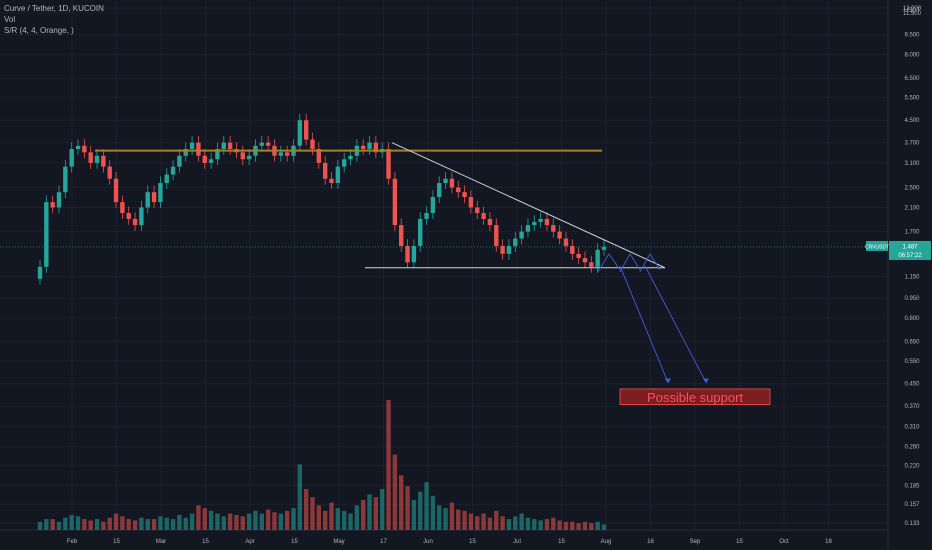  Describe the element at coordinates (10, 19) in the screenshot. I see `legend-vol: Vol` at that location.